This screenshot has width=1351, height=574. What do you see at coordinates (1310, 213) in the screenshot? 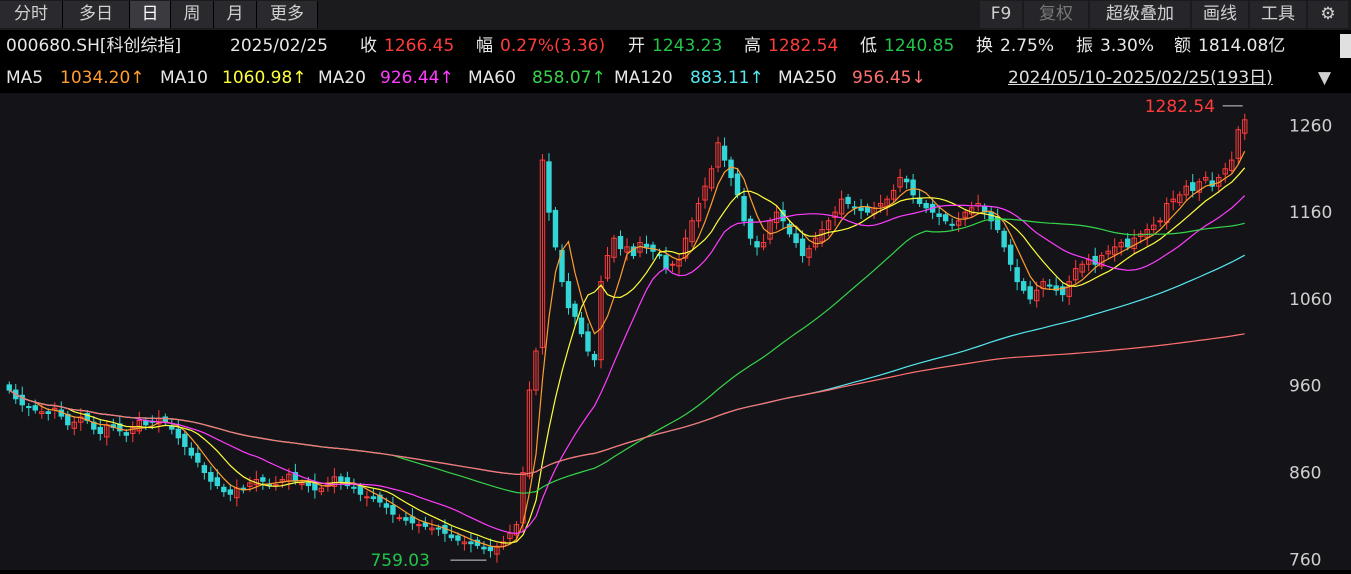
I see `y-tick-label: 1160` at bounding box center [1310, 213].